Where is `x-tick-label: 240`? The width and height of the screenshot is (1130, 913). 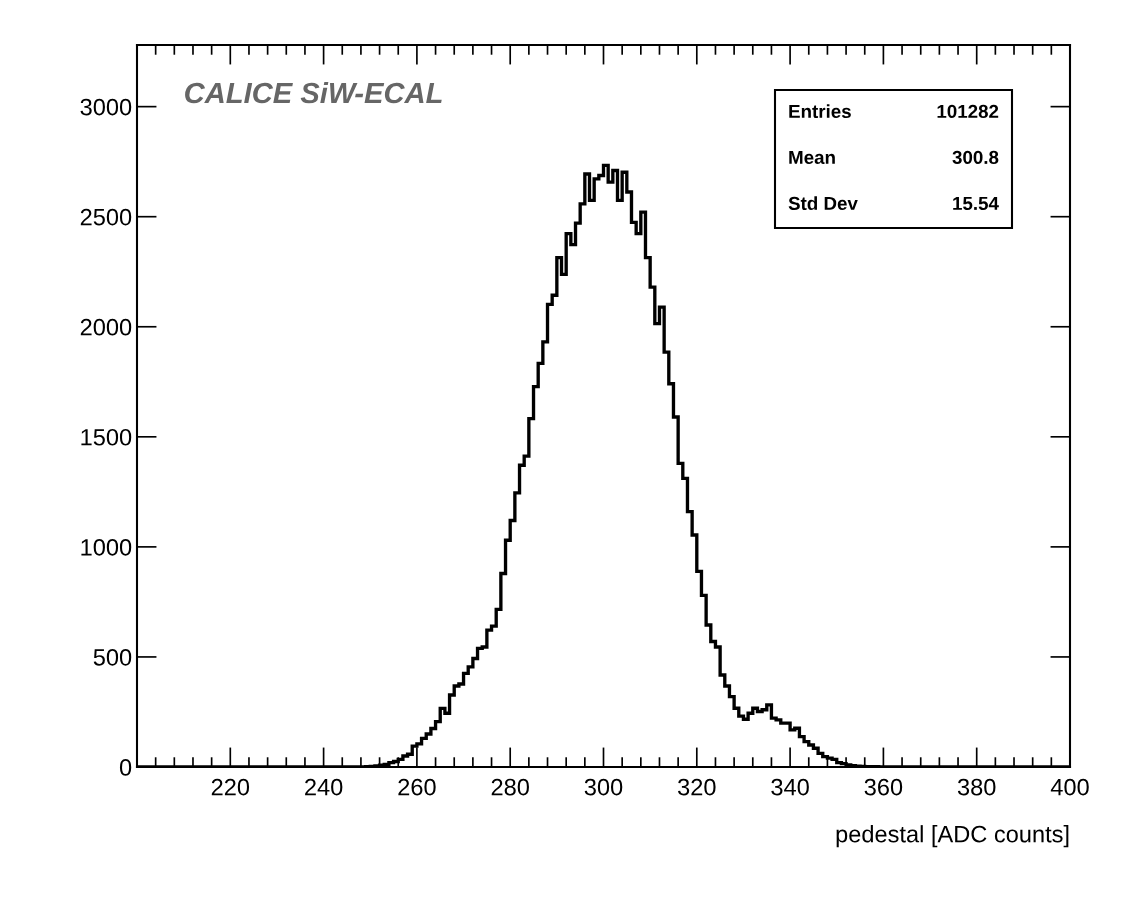
x-tick-label: 240 is located at coordinates (324, 787).